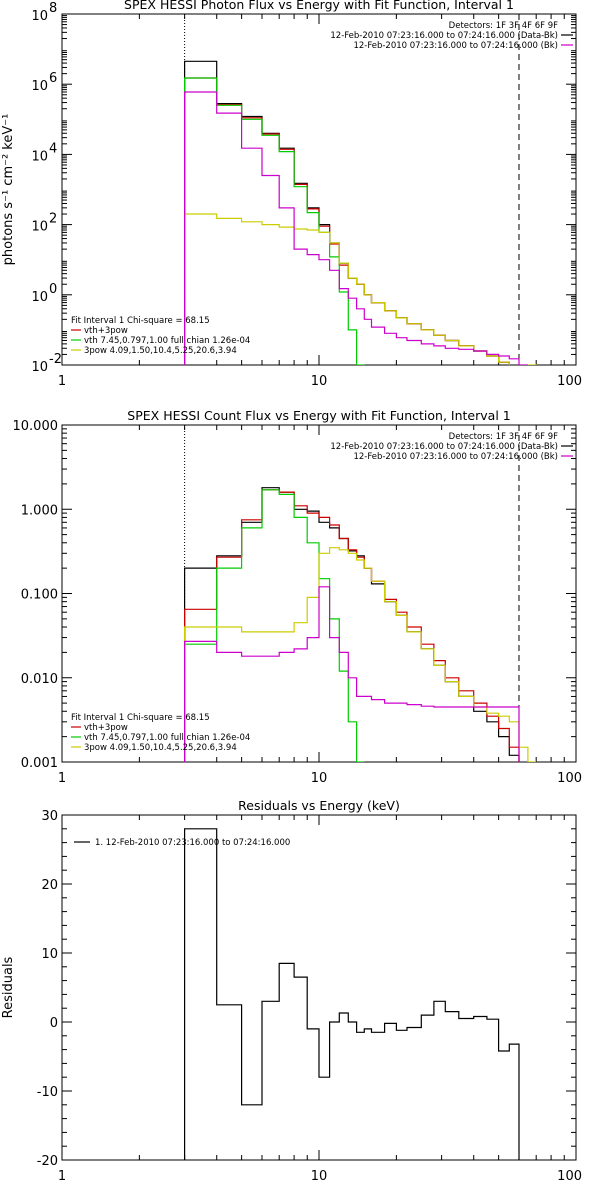  I want to click on photon-flux-x-tick-label: 10, so click(319, 381).